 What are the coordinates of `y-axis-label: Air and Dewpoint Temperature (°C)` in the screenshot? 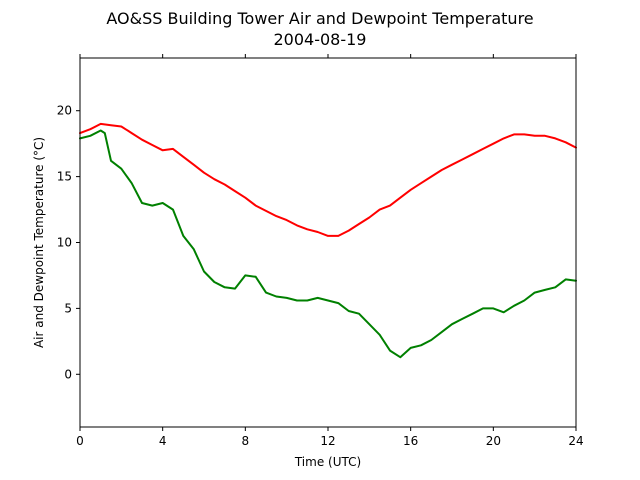 It's located at (39, 242).